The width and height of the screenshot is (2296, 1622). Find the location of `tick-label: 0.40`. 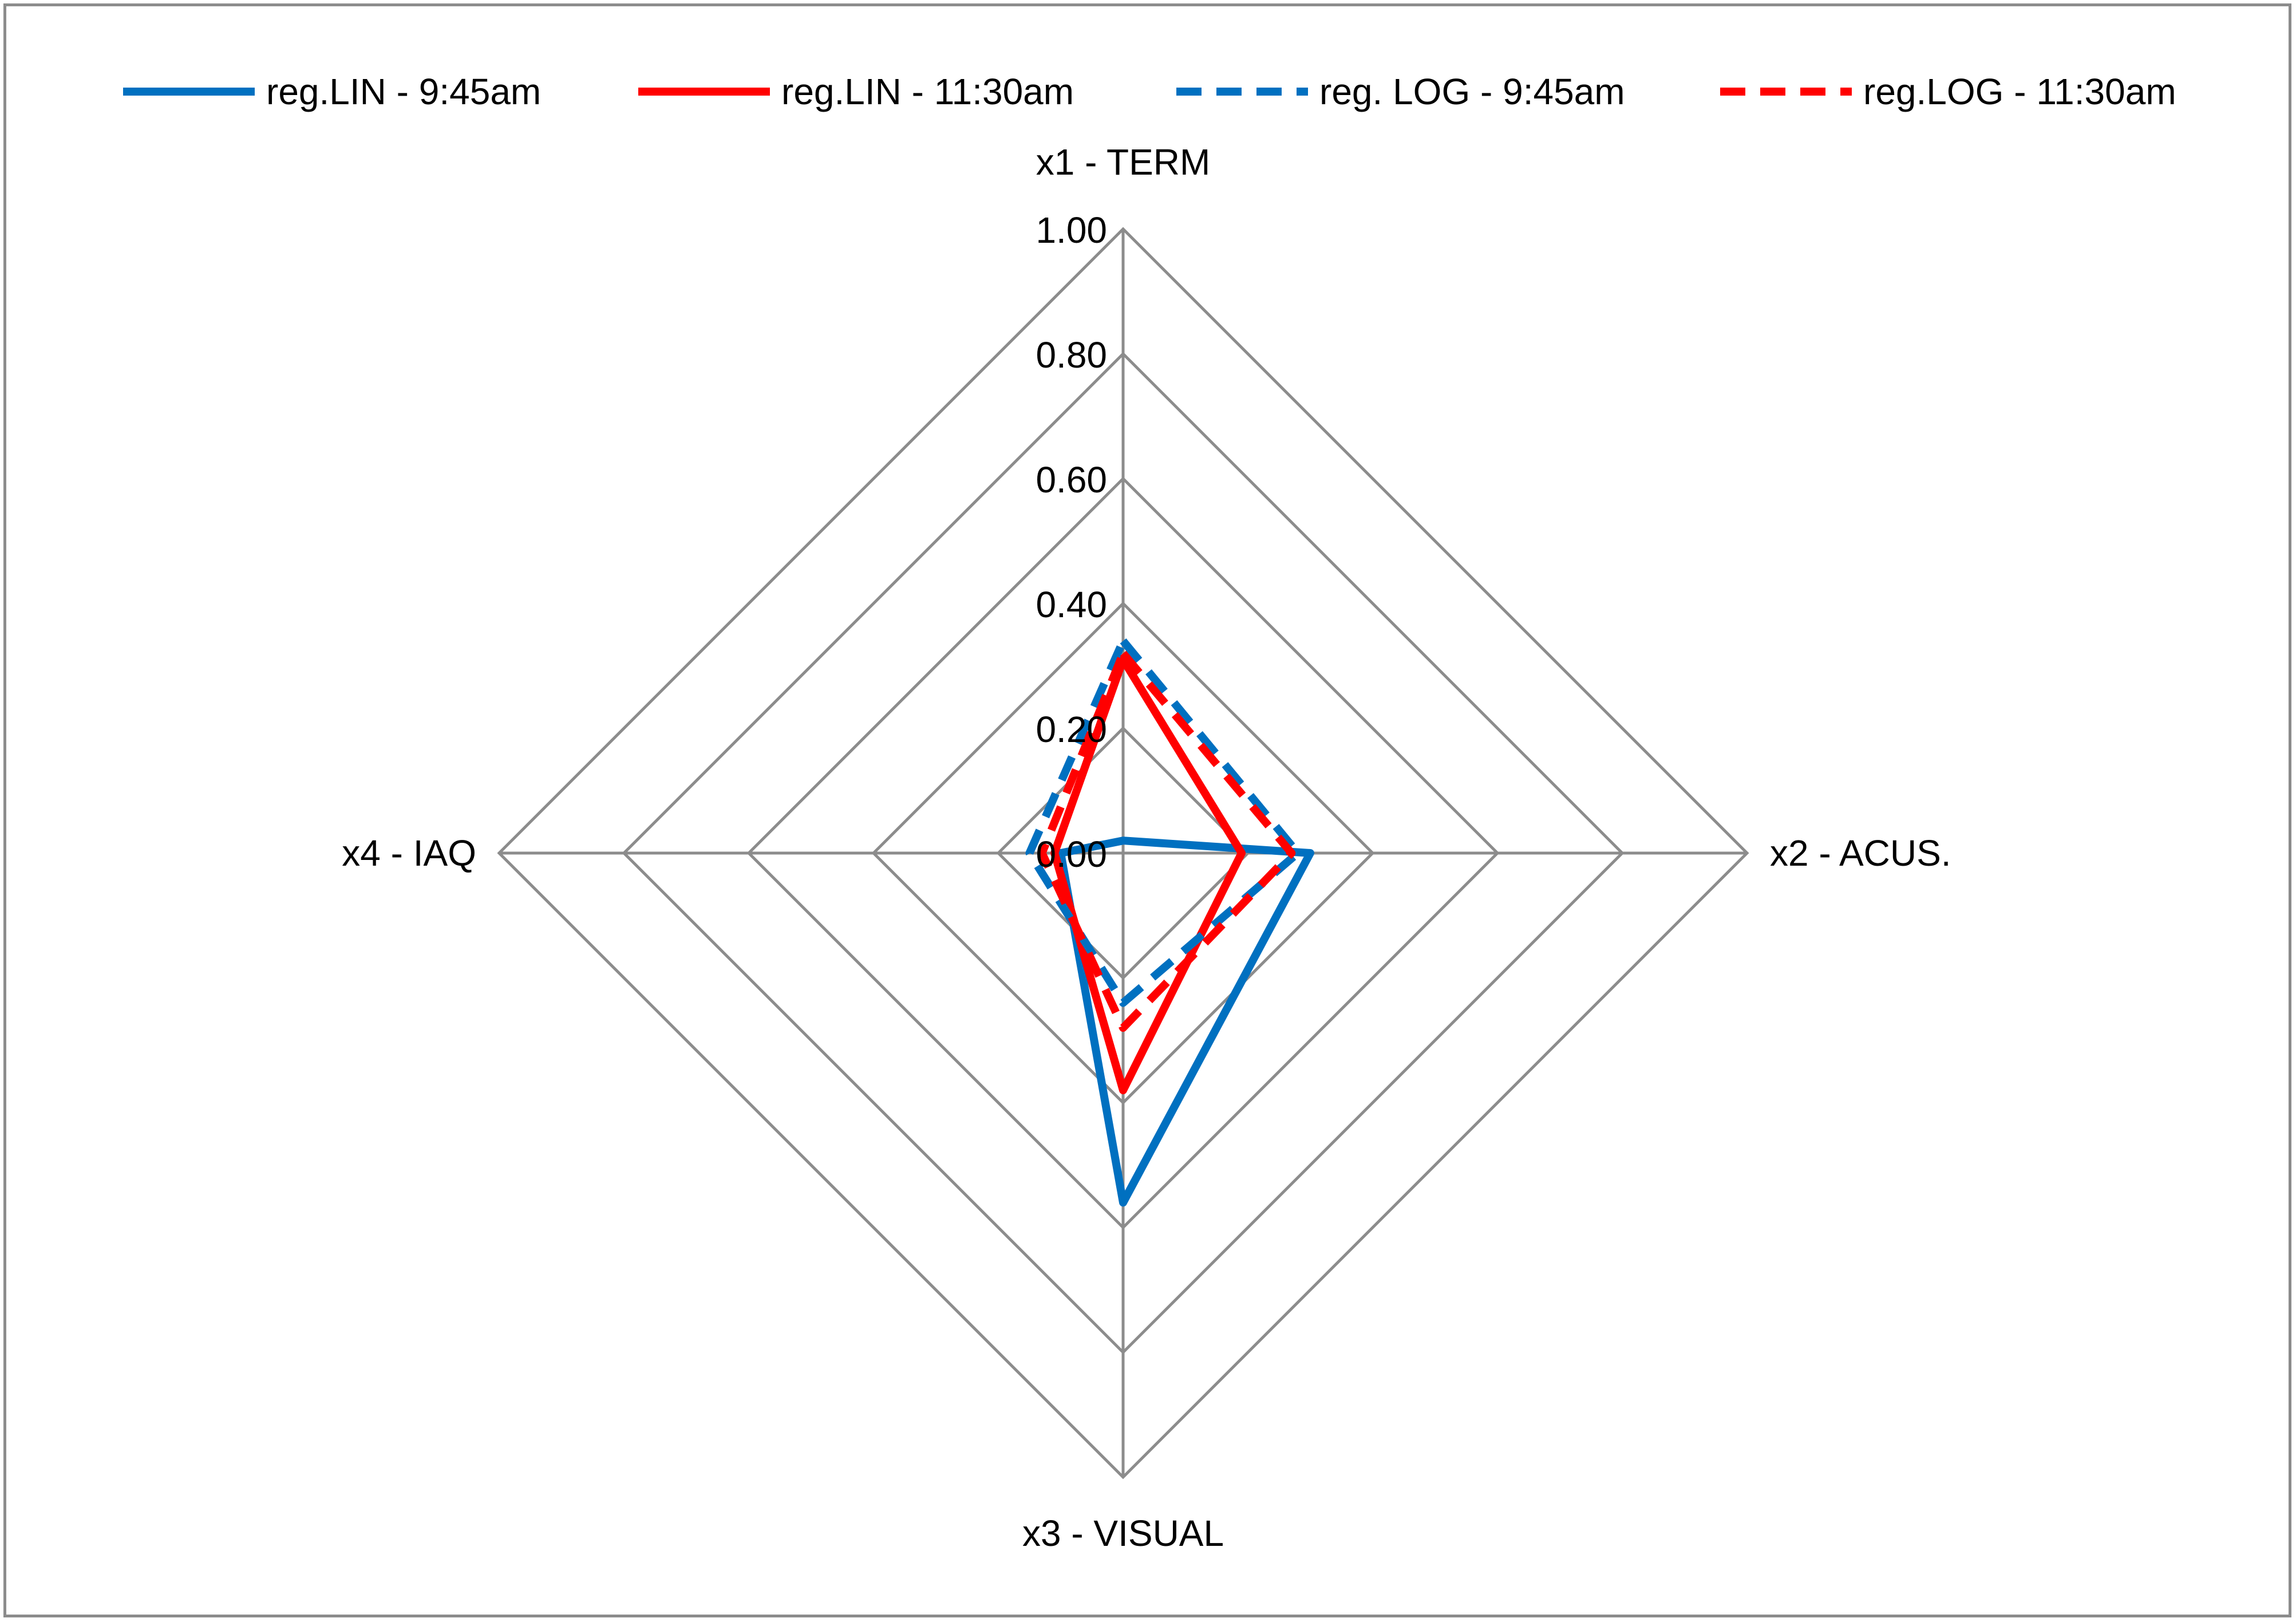

tick-label: 0.40 is located at coordinates (1071, 605).